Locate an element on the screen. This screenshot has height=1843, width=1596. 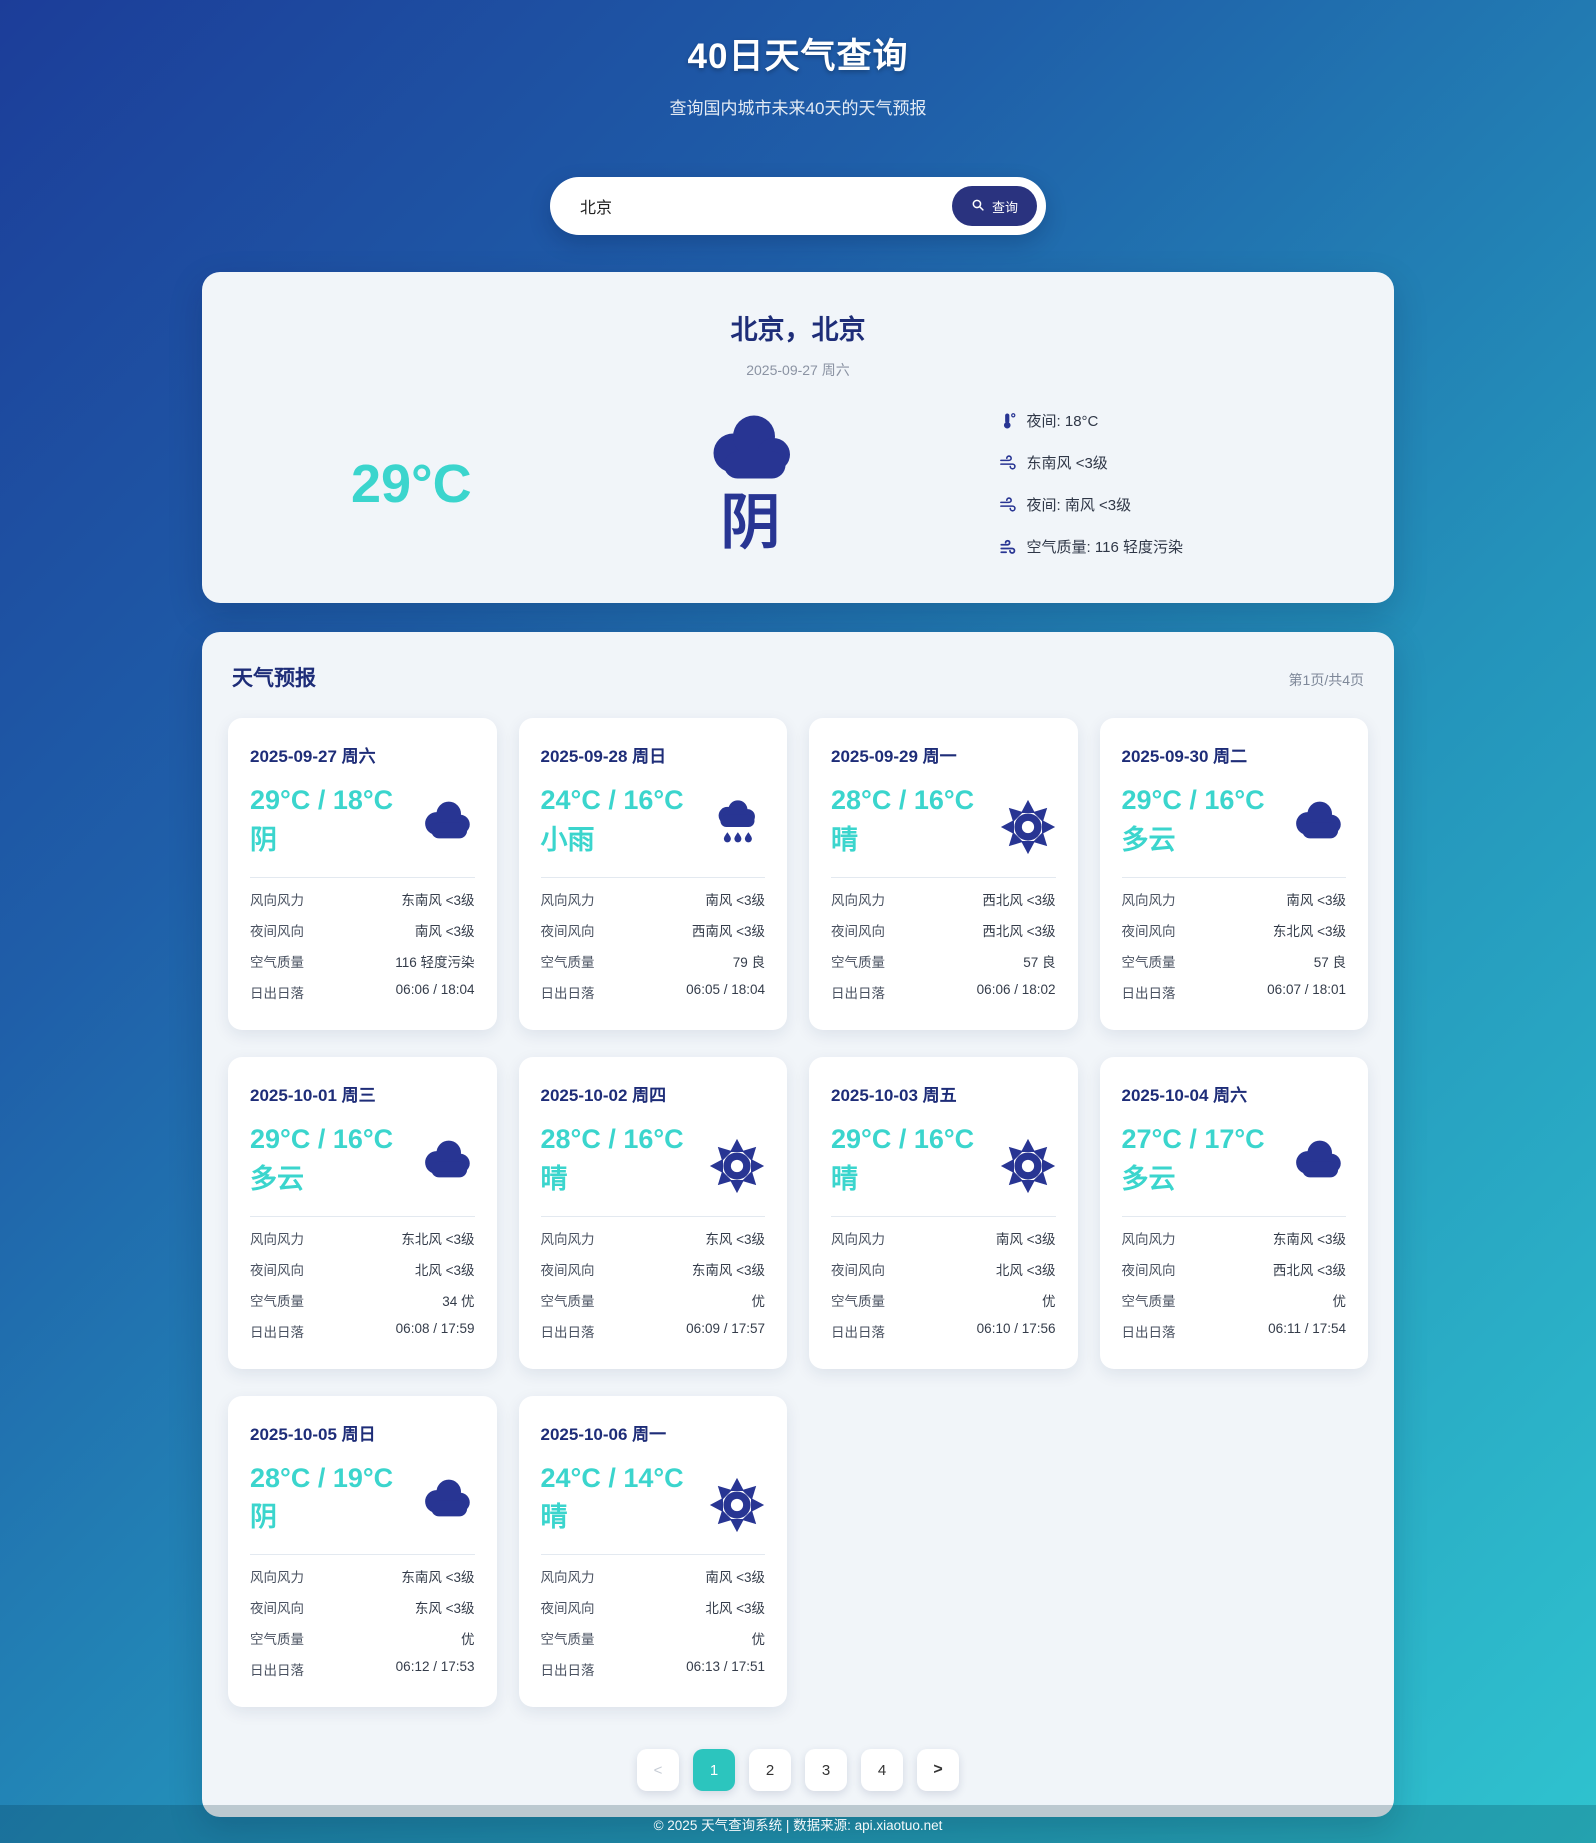
page-button-1: 1 is located at coordinates (714, 1770).